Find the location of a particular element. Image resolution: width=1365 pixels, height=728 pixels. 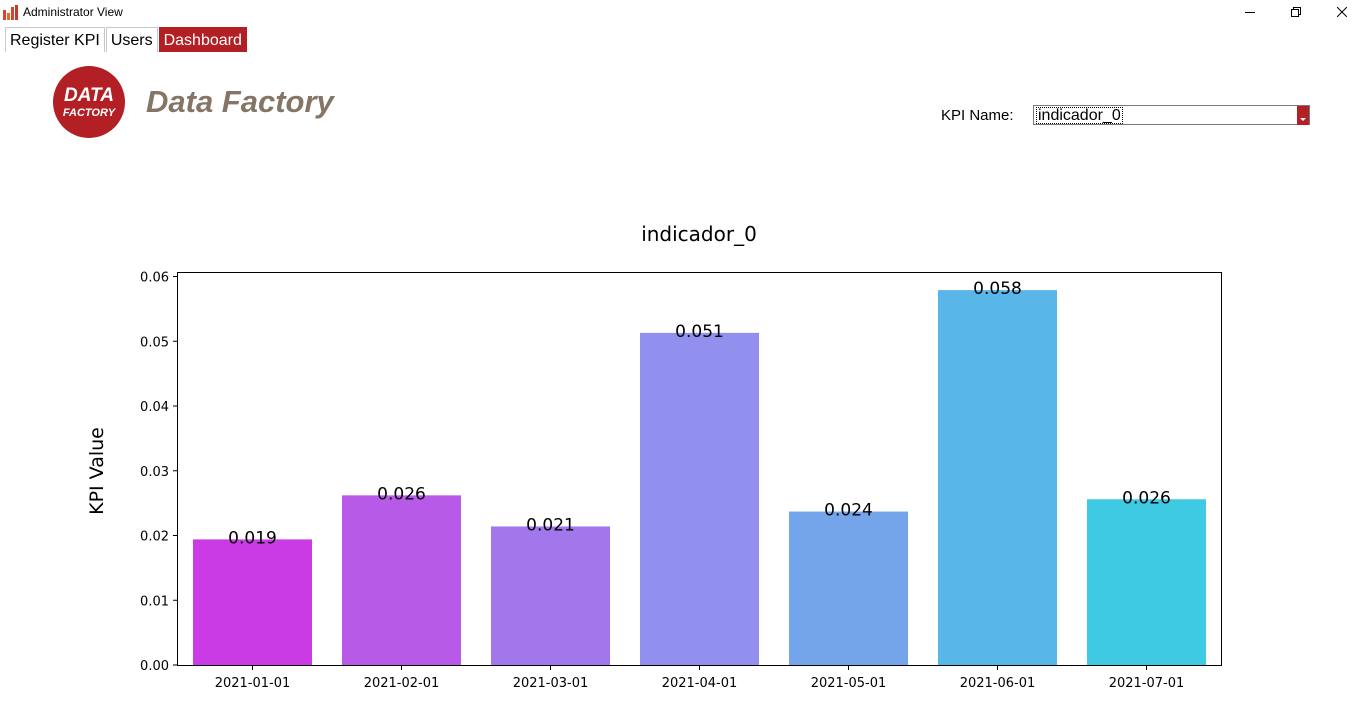

kpi-name-value: indicador_0 is located at coordinates (1079, 115).